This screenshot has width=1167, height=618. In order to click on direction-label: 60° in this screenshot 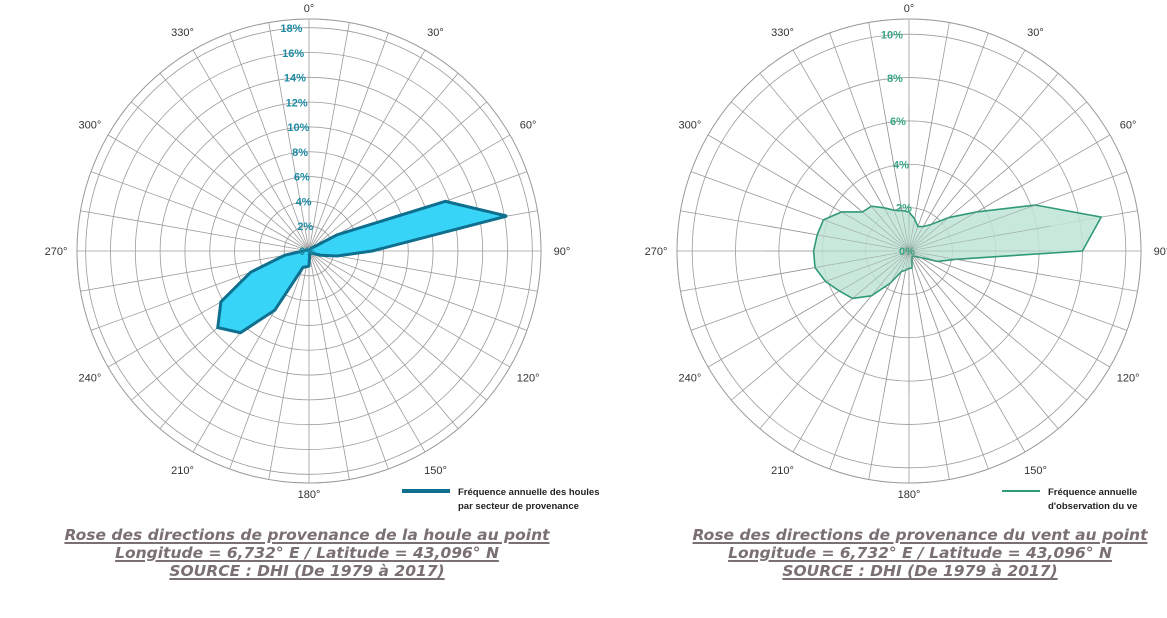, I will do `click(528, 126)`.